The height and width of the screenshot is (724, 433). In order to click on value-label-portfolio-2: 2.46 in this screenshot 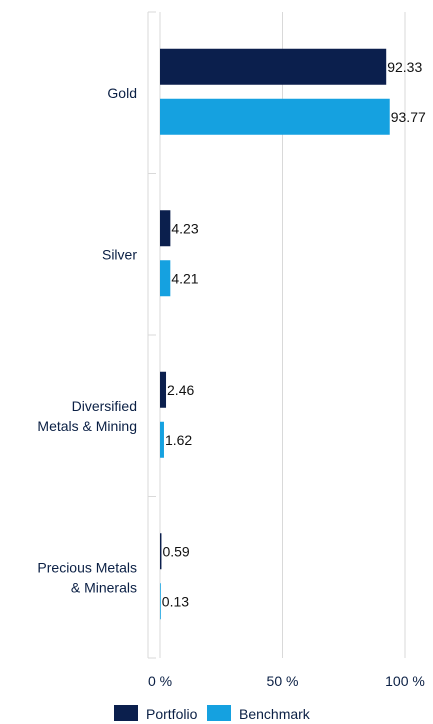, I will do `click(180, 390)`.